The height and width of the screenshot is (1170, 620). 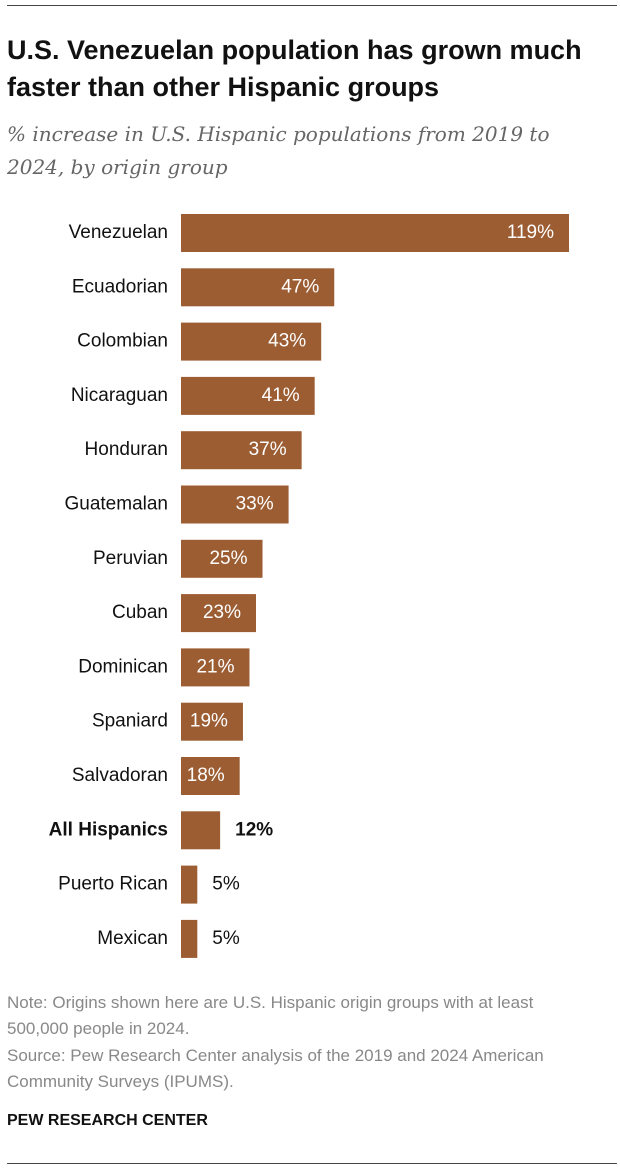 What do you see at coordinates (120, 286) in the screenshot?
I see `category-label: Ecuadorian` at bounding box center [120, 286].